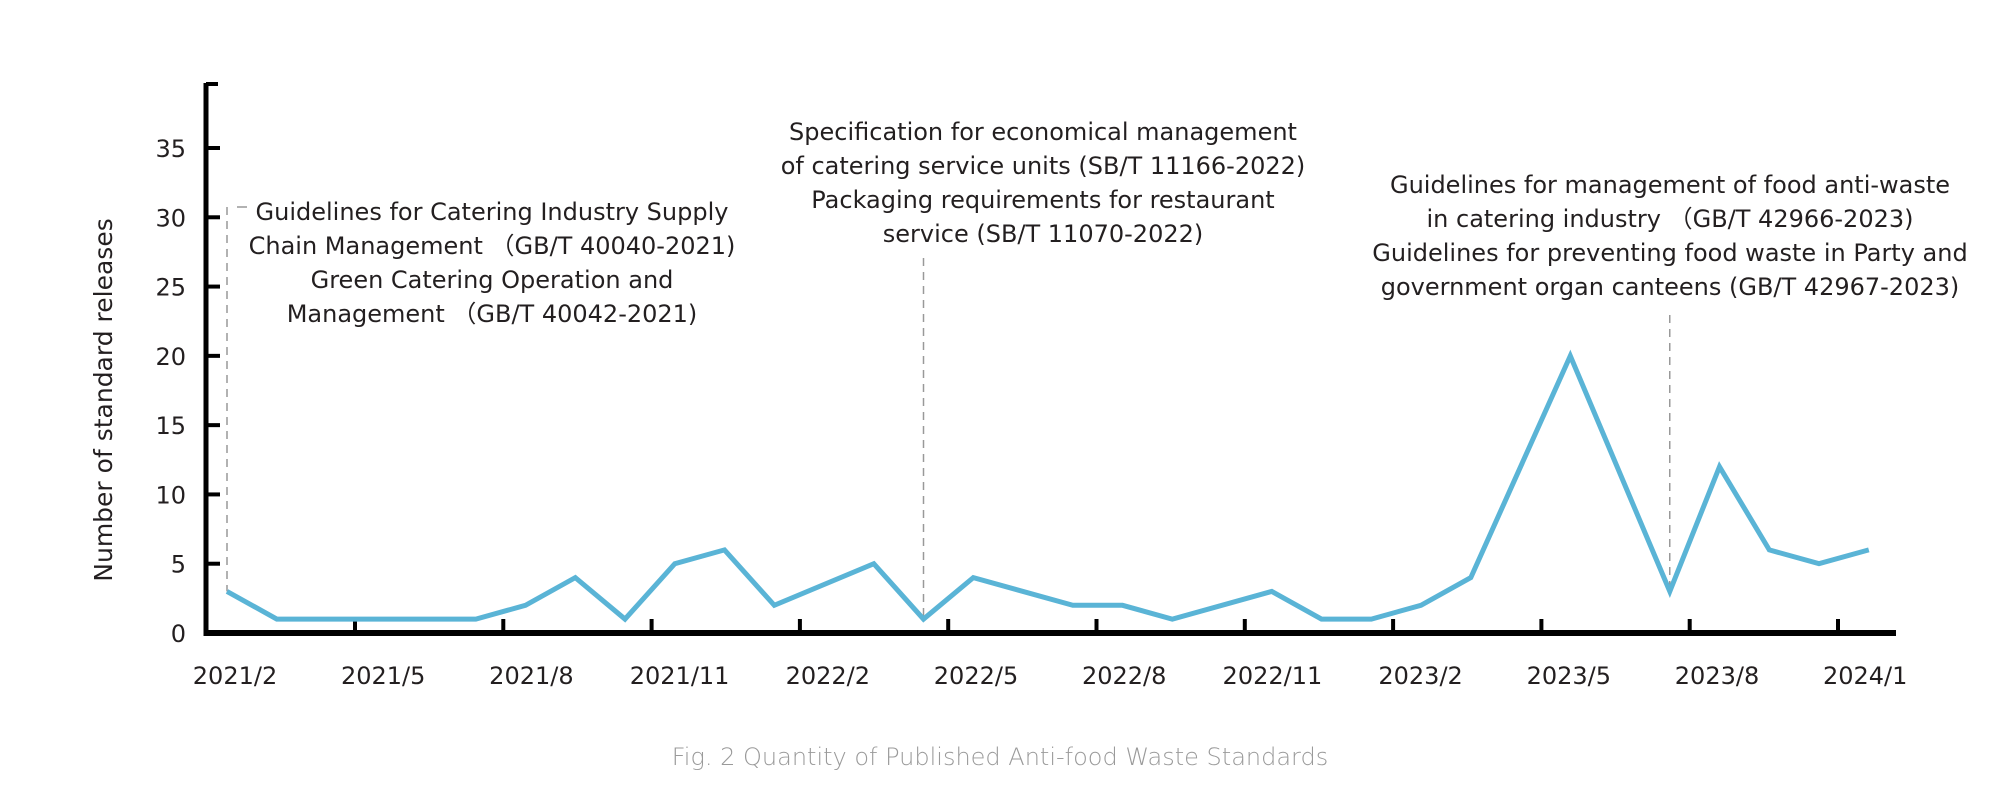 The height and width of the screenshot is (803, 2000). What do you see at coordinates (680, 676) in the screenshot?
I see `x-tick-label: 2021/11` at bounding box center [680, 676].